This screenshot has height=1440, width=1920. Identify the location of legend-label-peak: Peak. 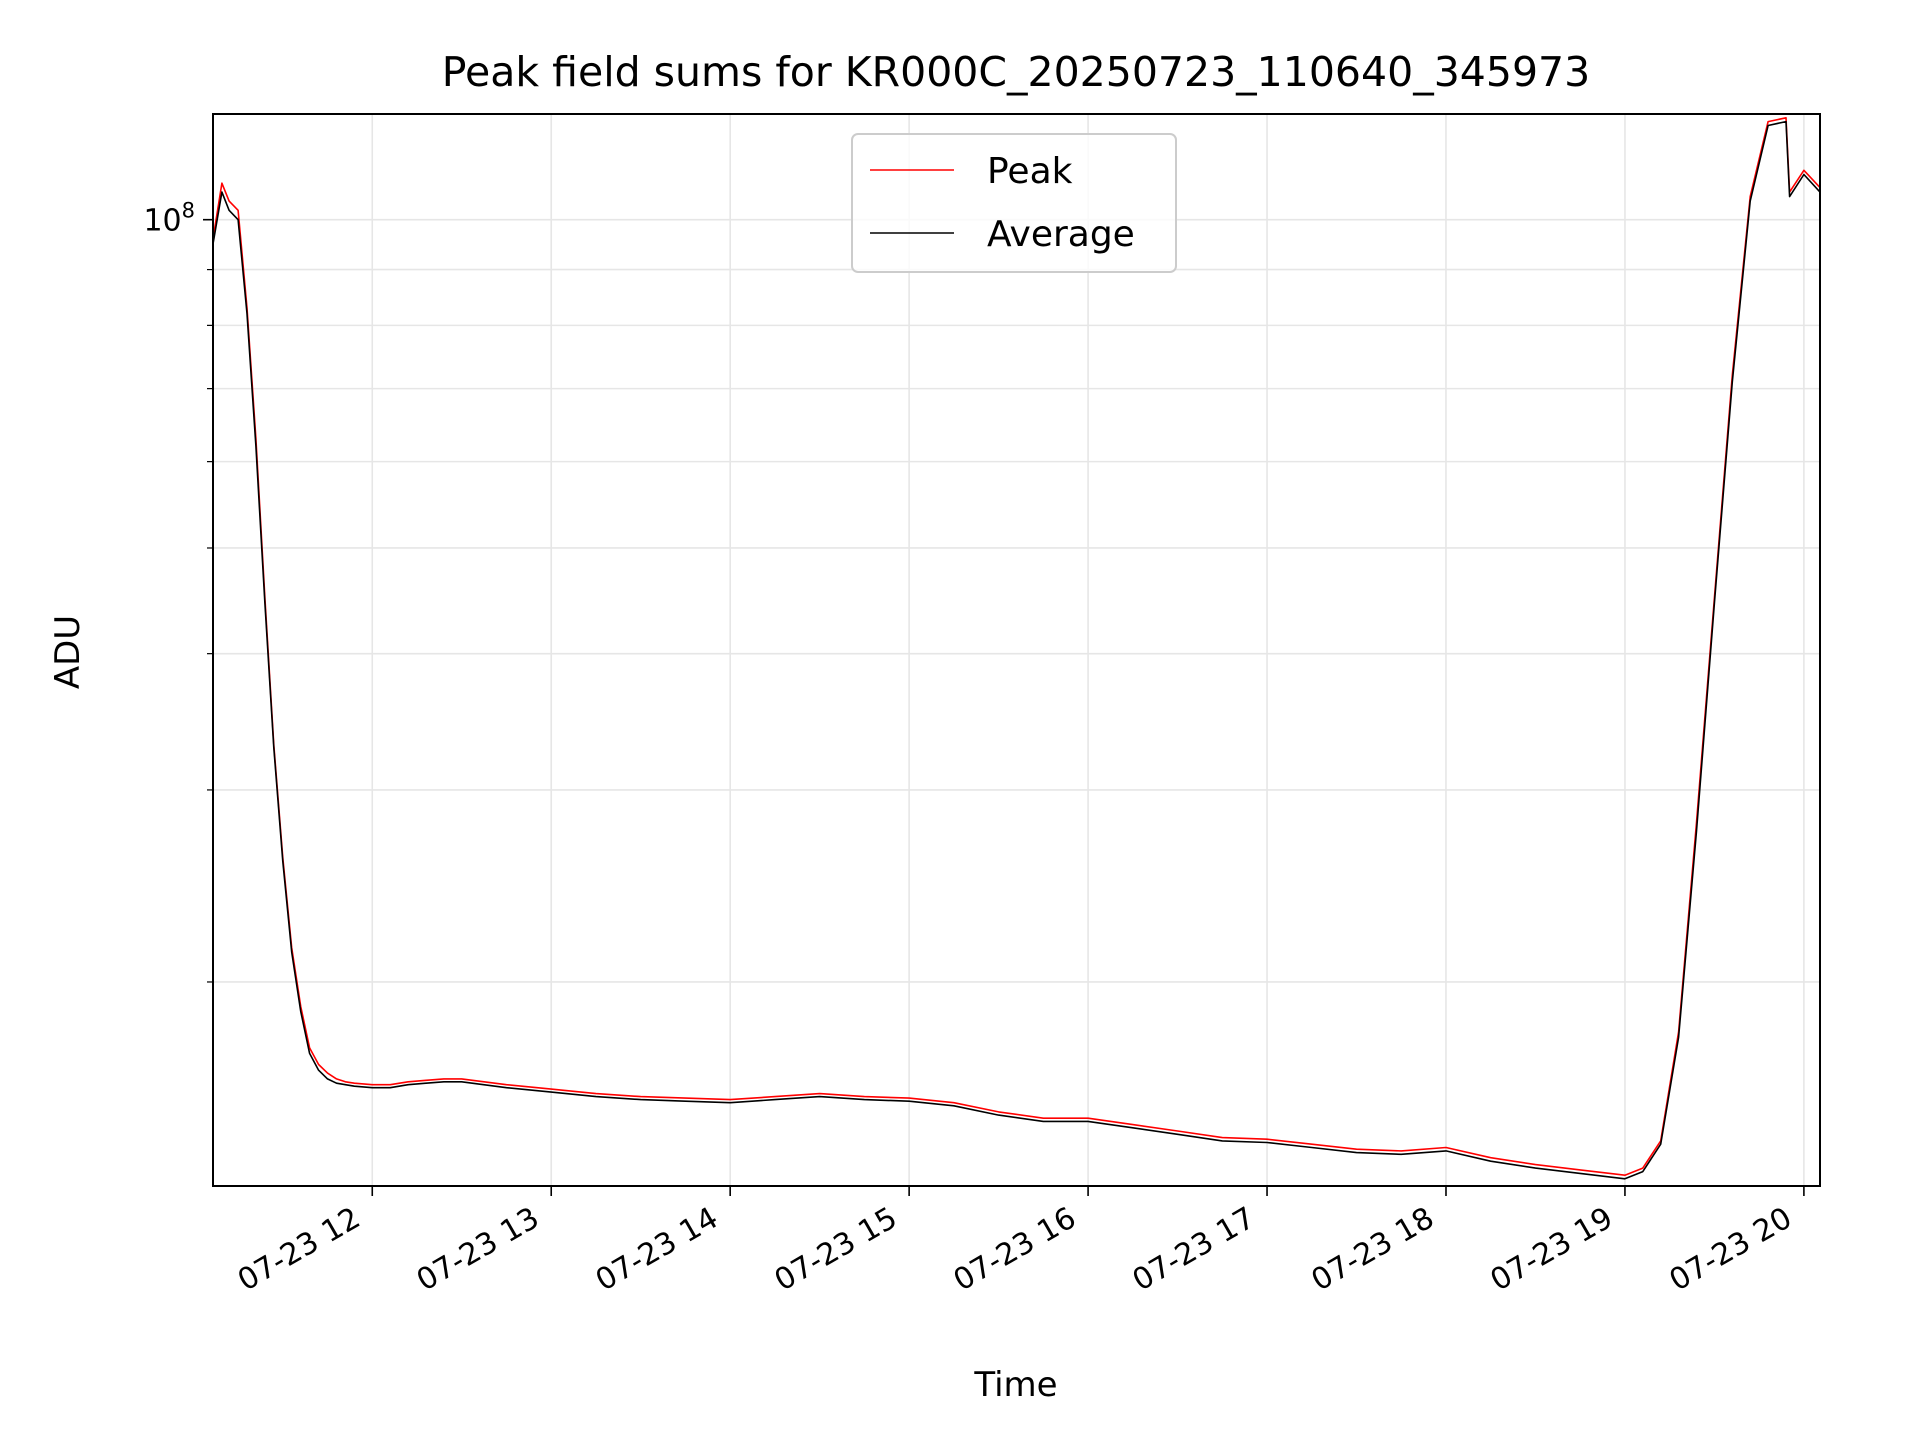
(1030, 171).